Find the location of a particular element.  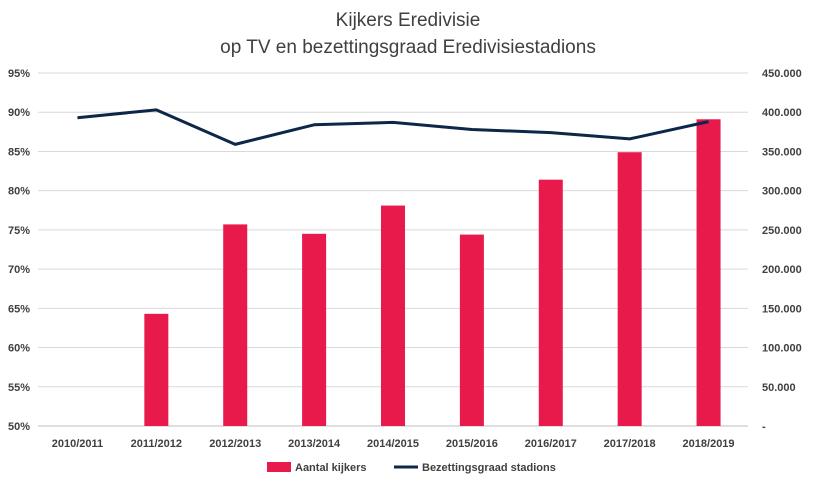

x-axis-tick-label: 2018/2019 is located at coordinates (709, 444).